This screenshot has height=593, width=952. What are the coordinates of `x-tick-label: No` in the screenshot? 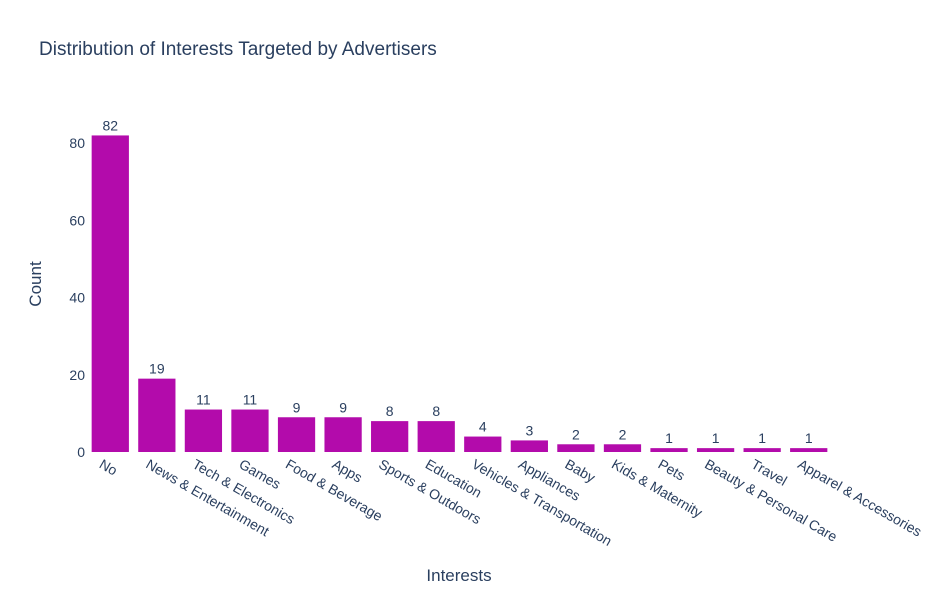 It's located at (109, 467).